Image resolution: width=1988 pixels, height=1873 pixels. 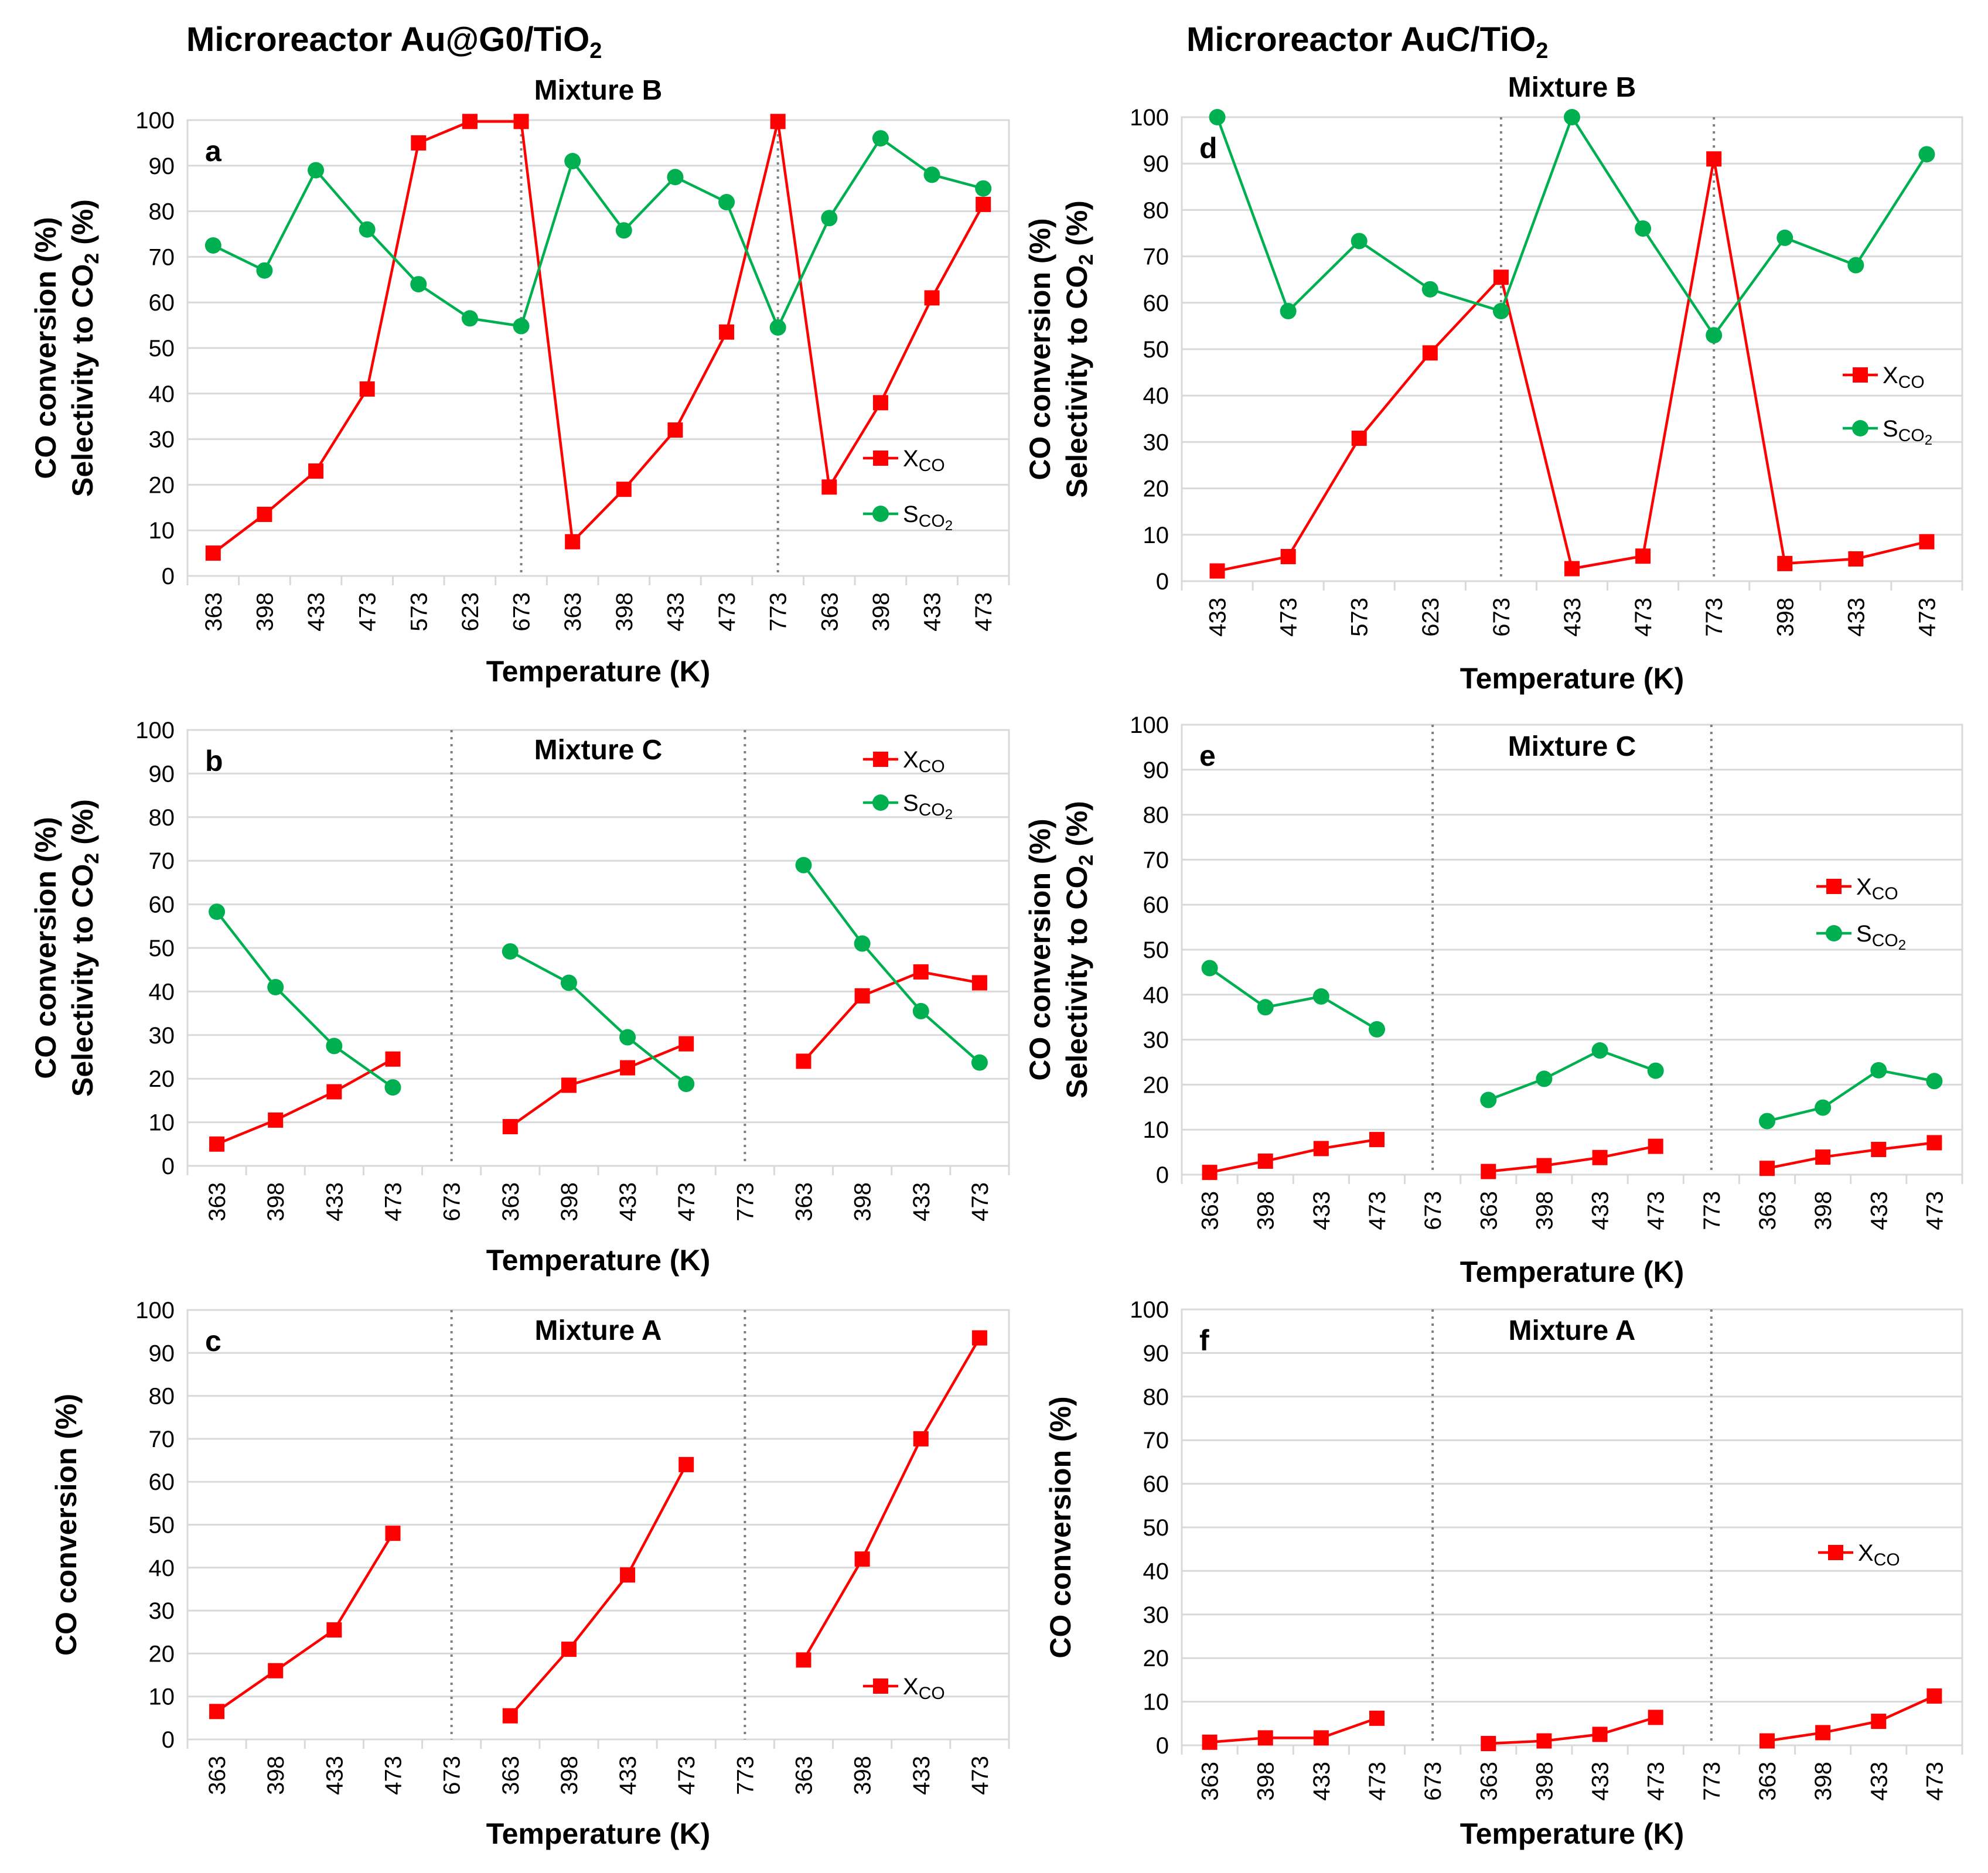 I want to click on panel-e-xtick-label: 363, so click(x=1489, y=1210).